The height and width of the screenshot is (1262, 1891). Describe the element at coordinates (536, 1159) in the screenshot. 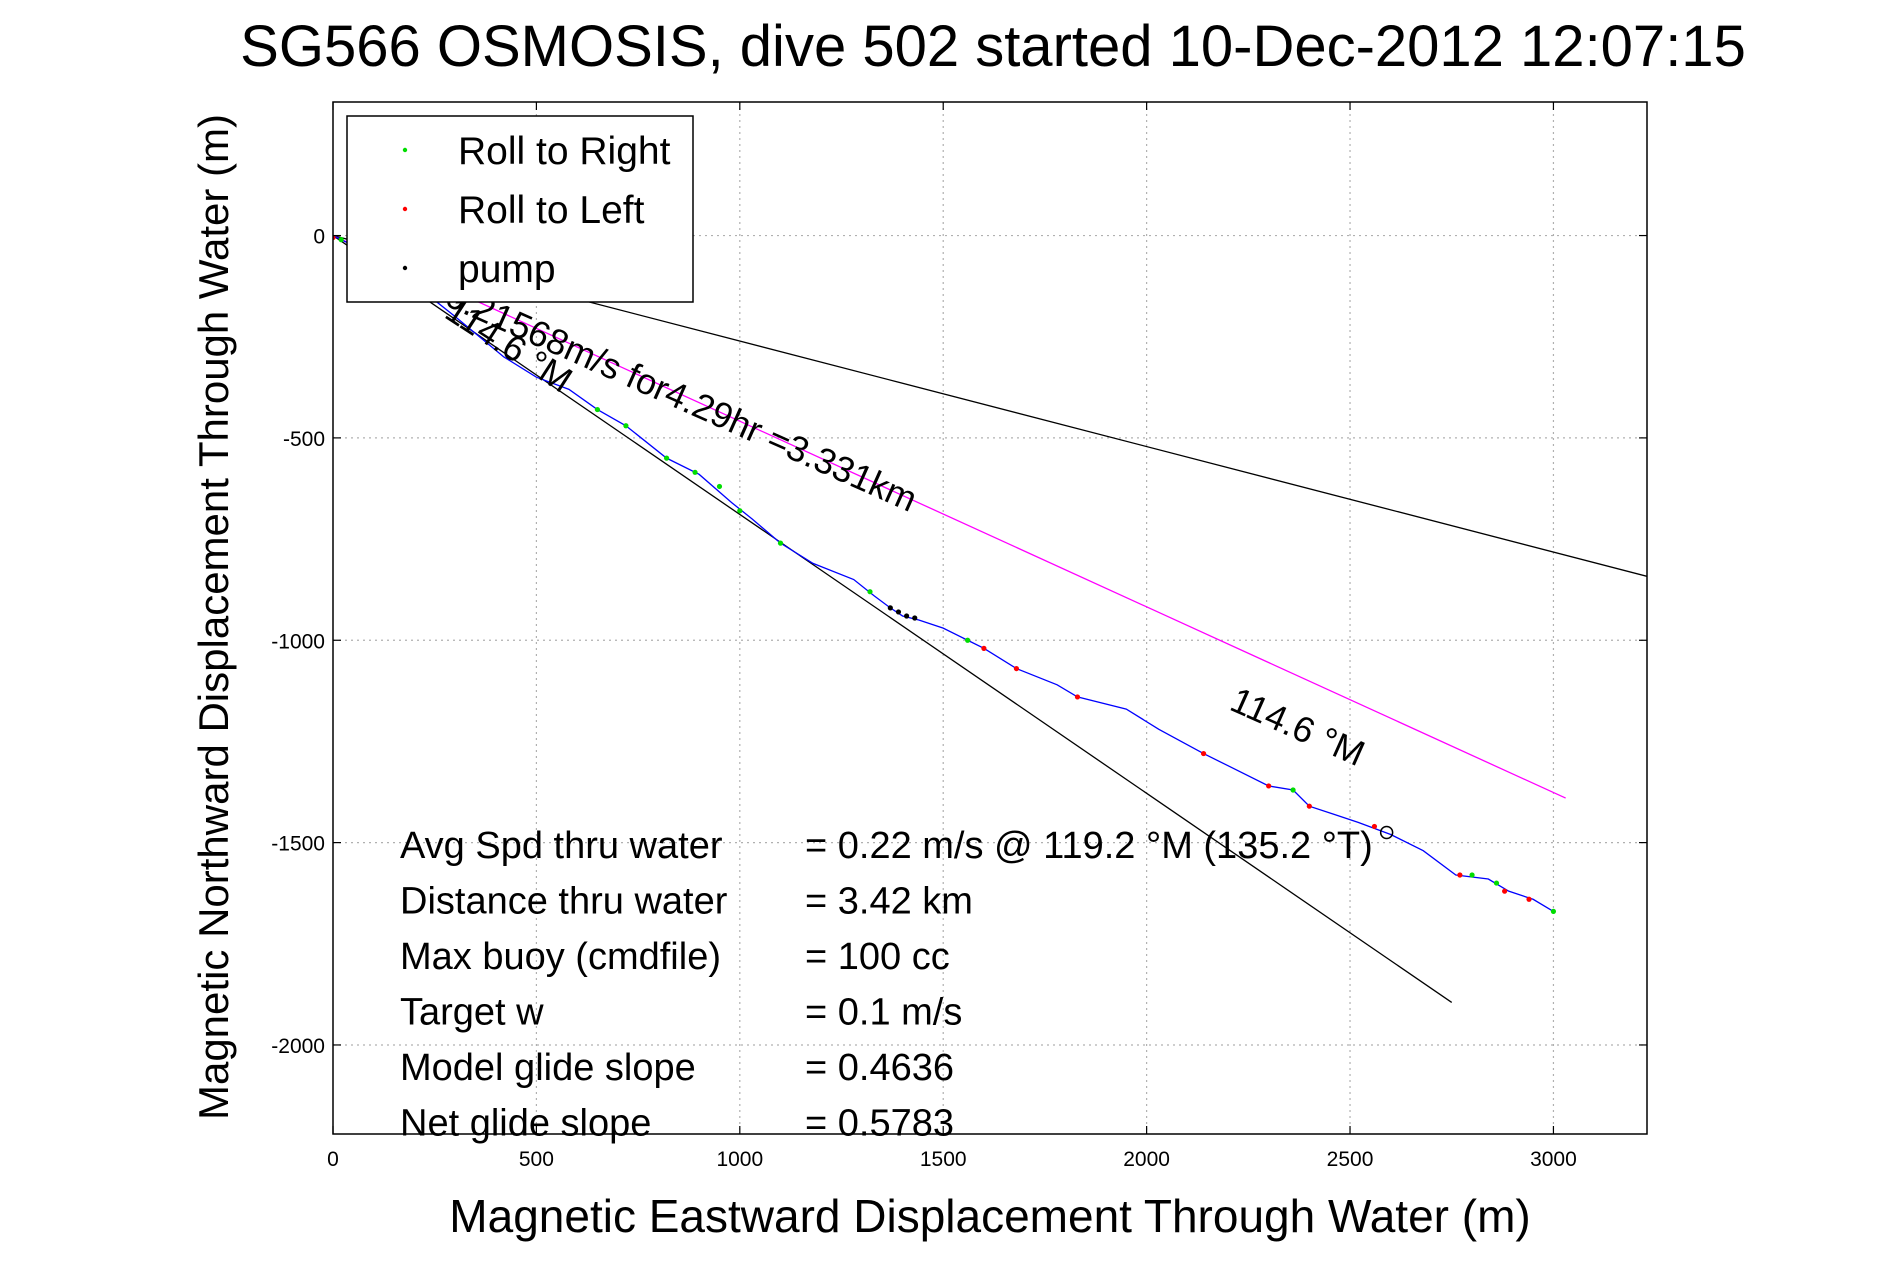

I see `x-tick-label: 500` at that location.